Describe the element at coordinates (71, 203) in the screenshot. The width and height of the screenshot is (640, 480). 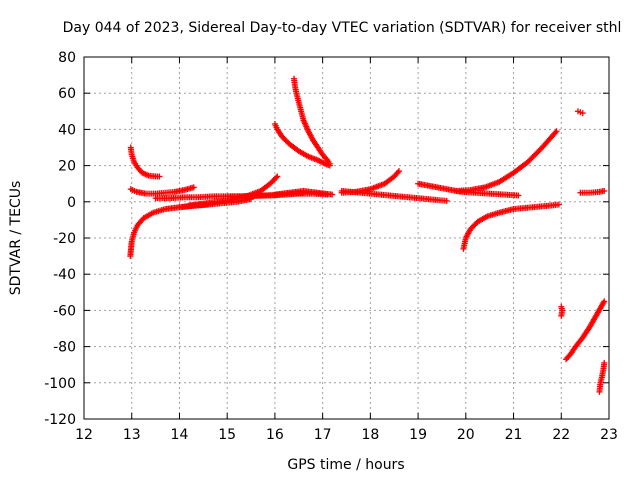
I see `y-tick-label: 0` at that location.